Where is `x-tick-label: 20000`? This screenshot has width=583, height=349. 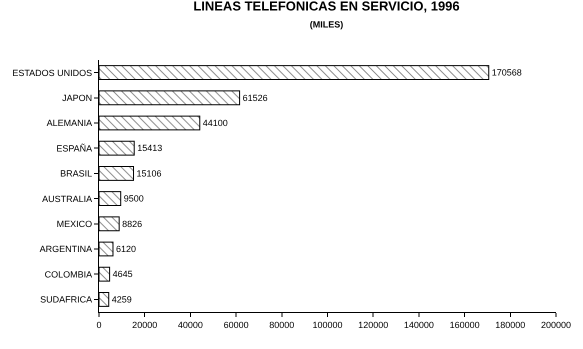
x-tick-label: 20000 is located at coordinates (145, 325).